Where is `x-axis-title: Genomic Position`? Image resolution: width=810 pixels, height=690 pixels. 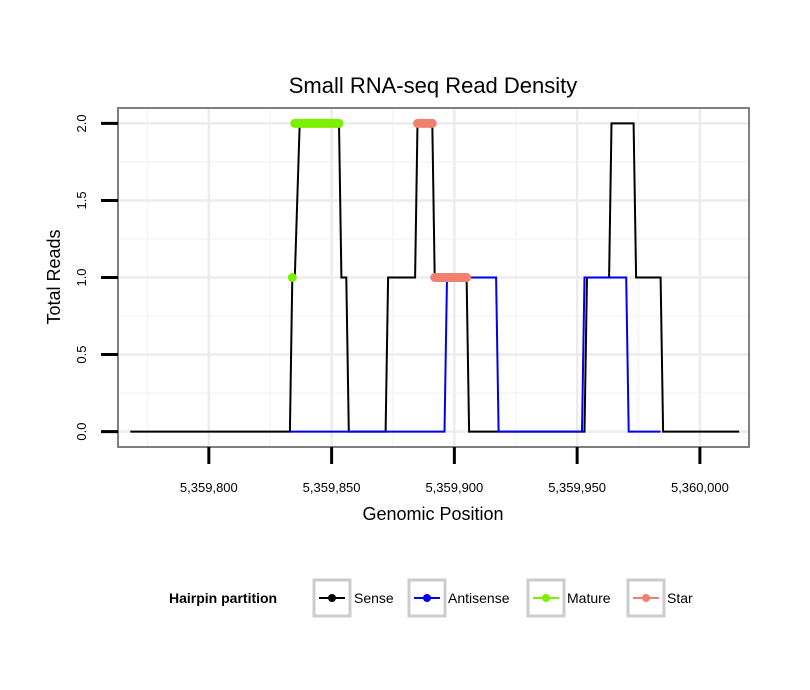 x-axis-title: Genomic Position is located at coordinates (432, 514).